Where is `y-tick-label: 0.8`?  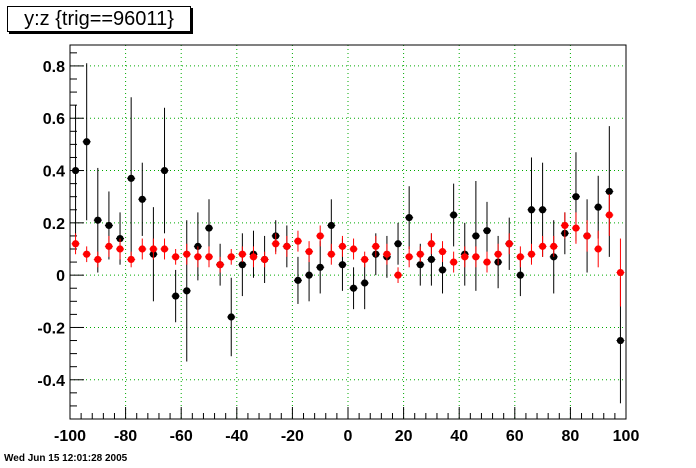 y-tick-label: 0.8 is located at coordinates (54, 67).